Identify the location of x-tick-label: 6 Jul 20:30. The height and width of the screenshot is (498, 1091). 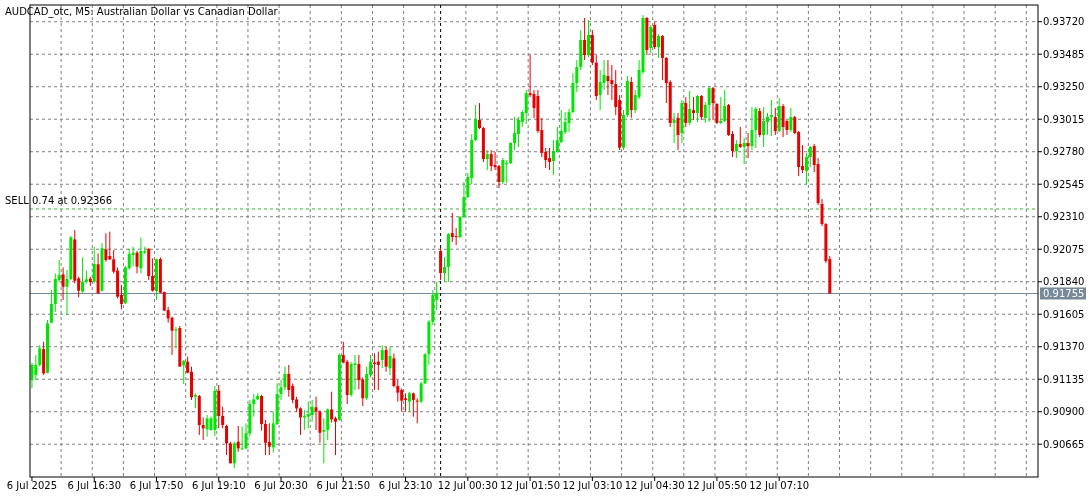
(281, 485).